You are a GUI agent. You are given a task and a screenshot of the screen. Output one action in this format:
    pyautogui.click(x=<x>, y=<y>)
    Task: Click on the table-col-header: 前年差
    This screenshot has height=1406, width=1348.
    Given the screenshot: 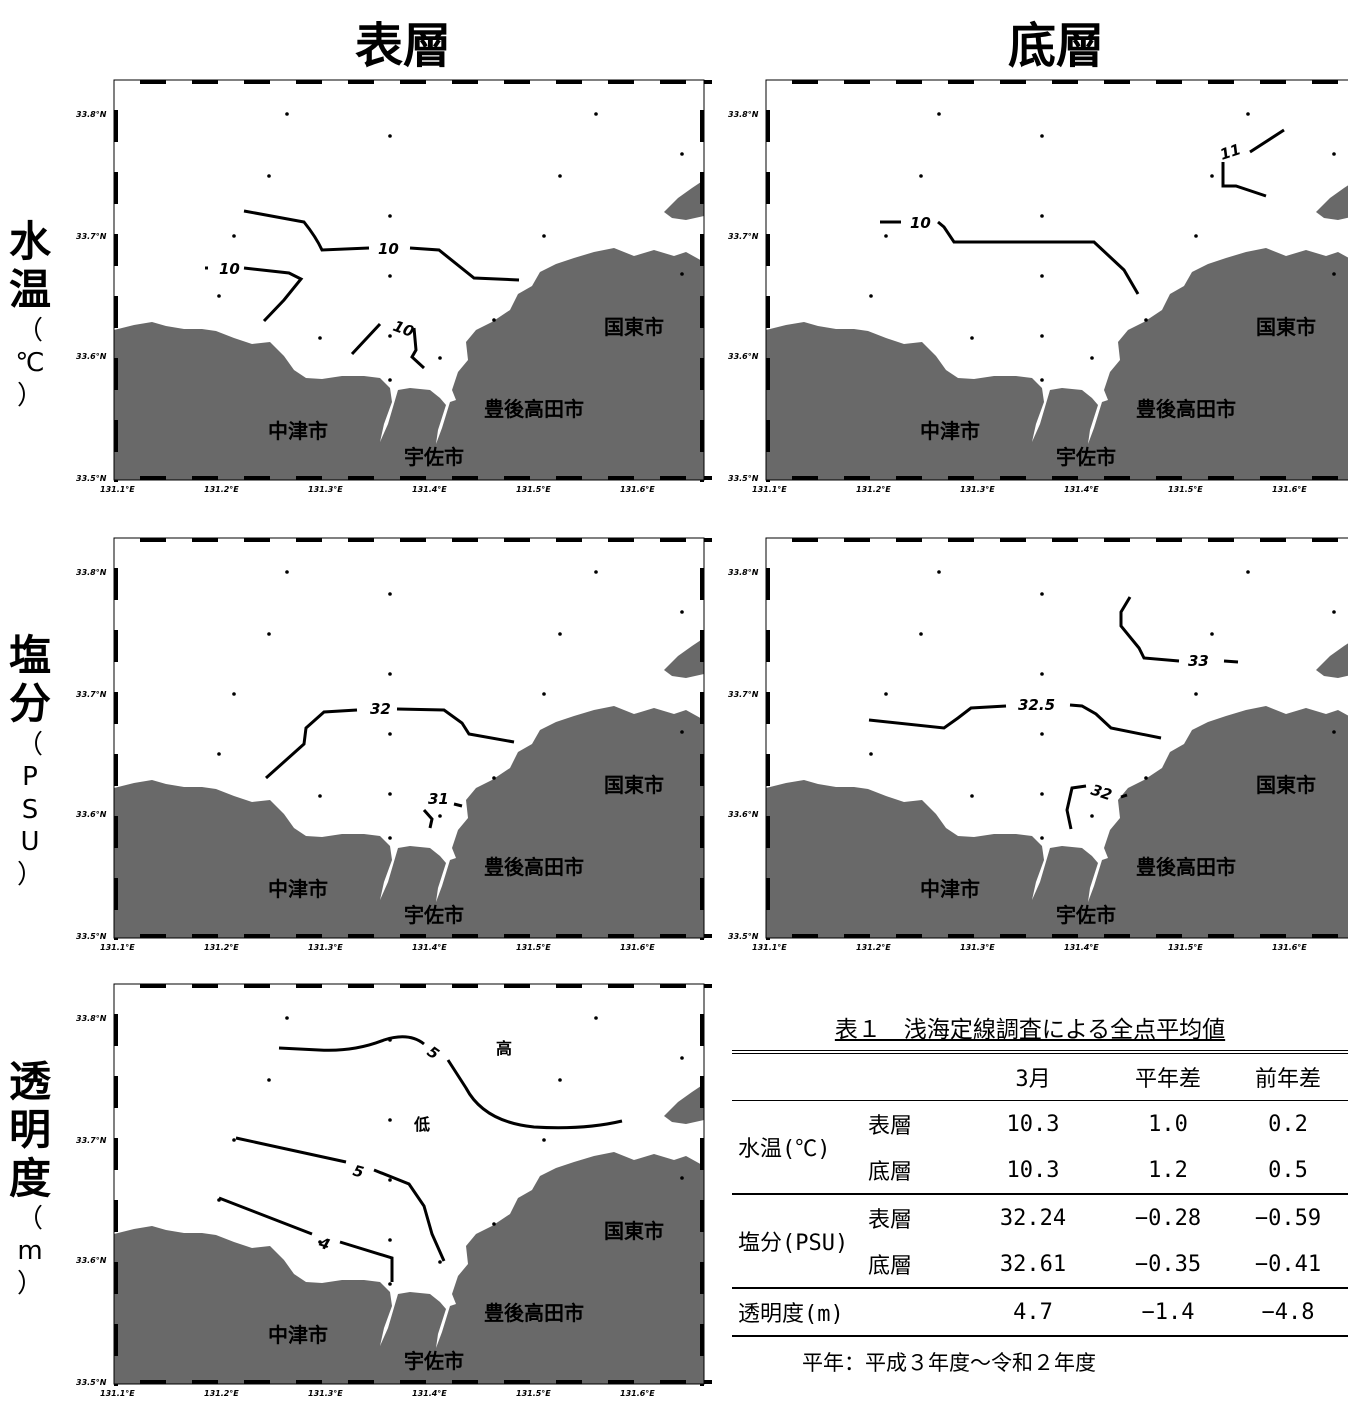 What is the action you would take?
    pyautogui.click(x=1287, y=1079)
    